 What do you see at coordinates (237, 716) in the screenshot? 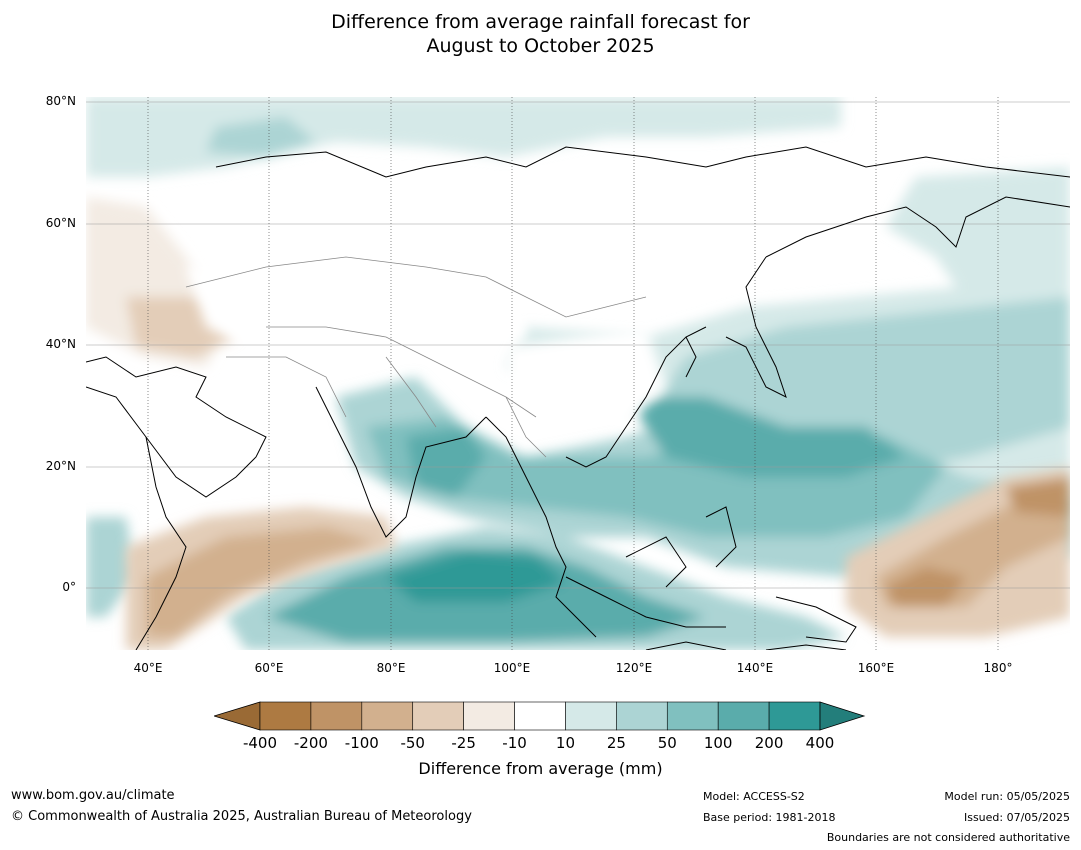
I see `colorbar-low-extend` at bounding box center [237, 716].